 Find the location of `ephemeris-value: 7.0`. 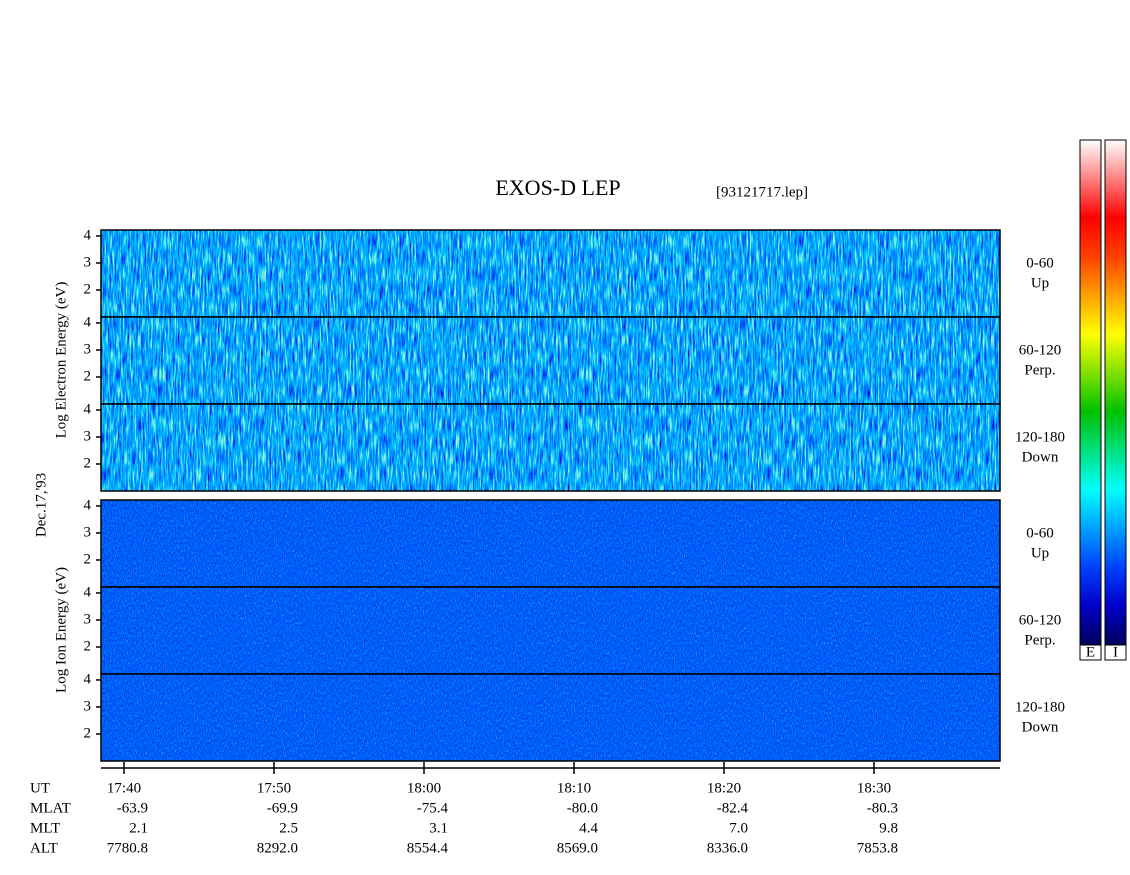

ephemeris-value: 7.0 is located at coordinates (738, 828).